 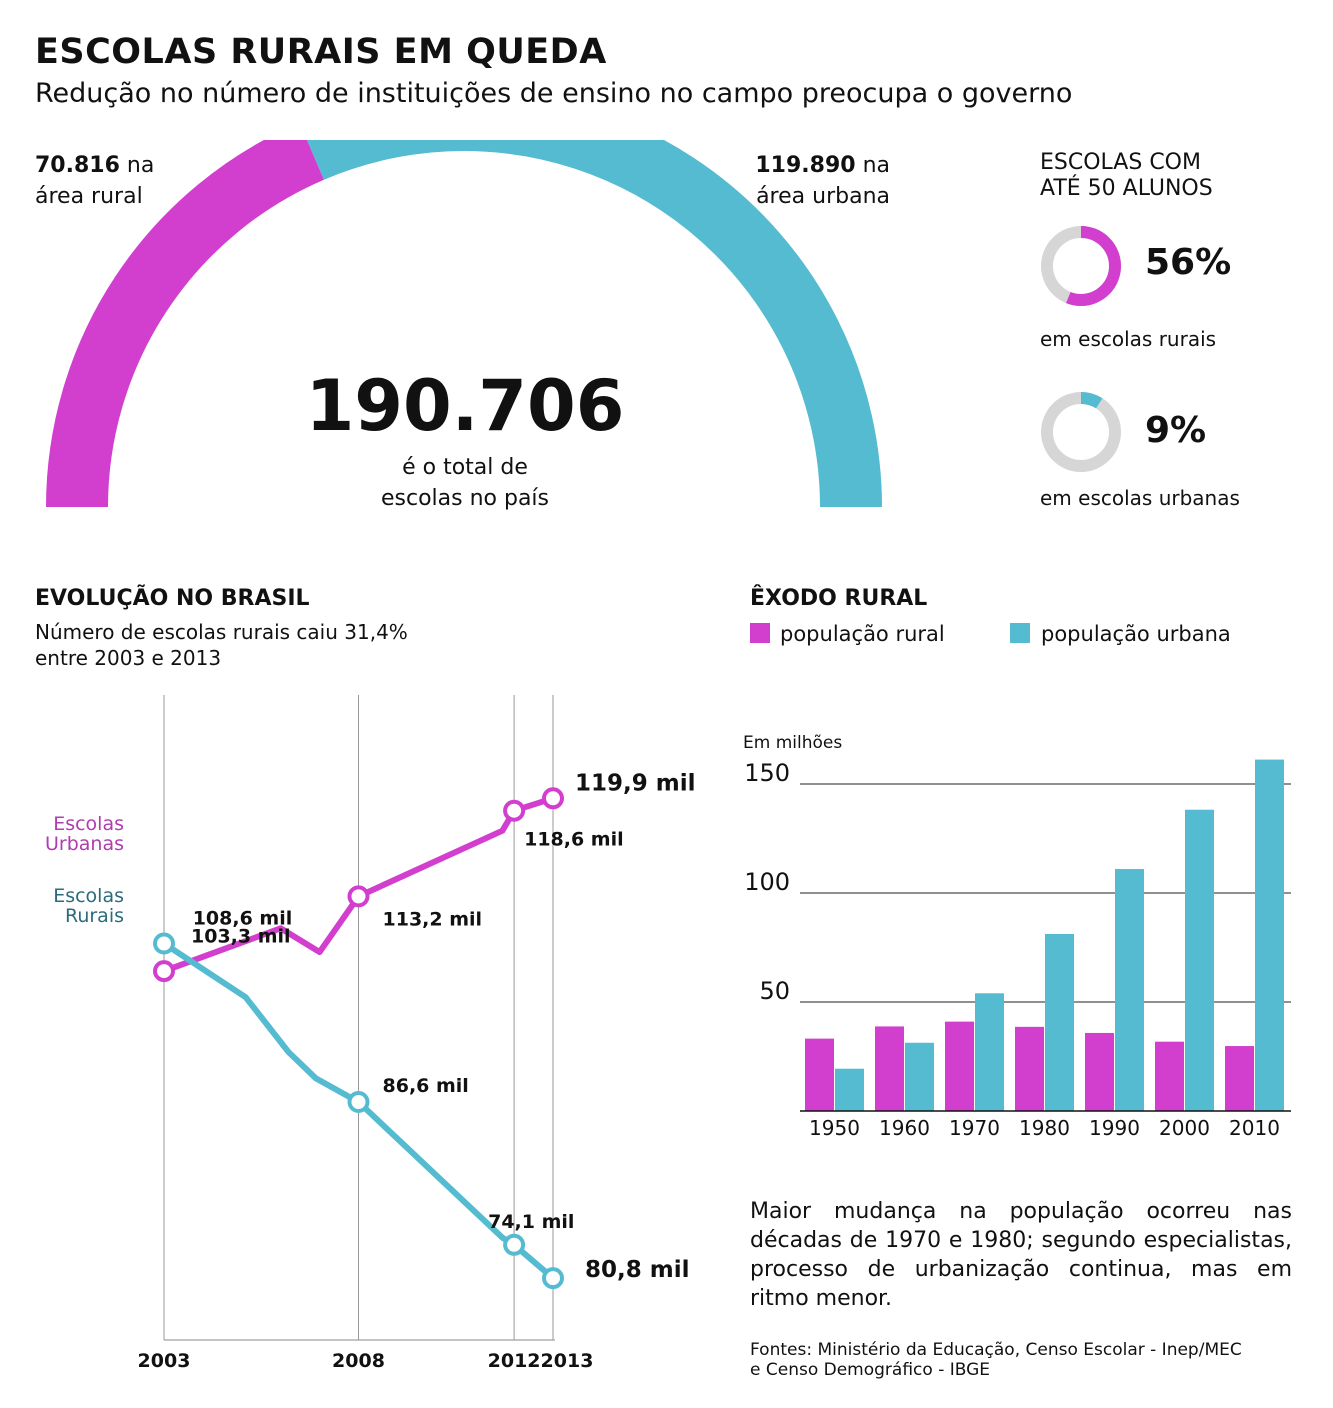 I want to click on rural-series-label-2: Rurais, so click(x=94, y=916).